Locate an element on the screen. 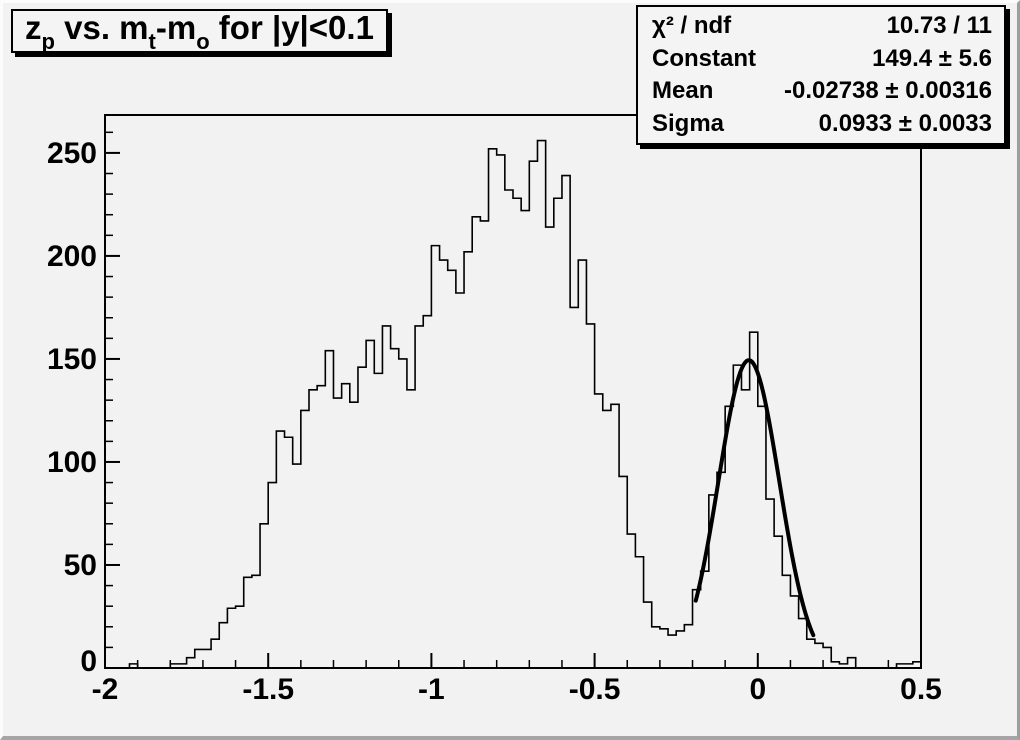 This screenshot has width=1020, height=740. title-text-part: -m is located at coordinates (176, 28).